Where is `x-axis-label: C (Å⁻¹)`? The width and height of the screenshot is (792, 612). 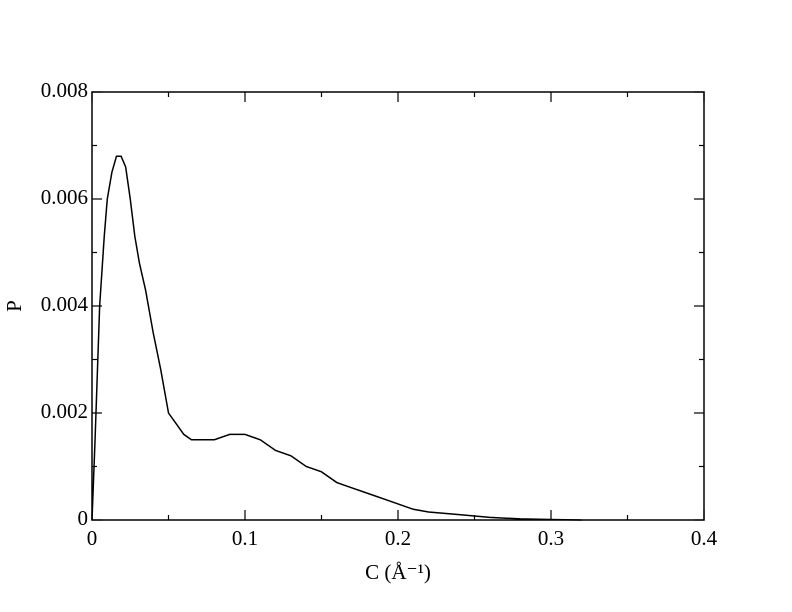
x-axis-label: C (Å⁻¹) is located at coordinates (398, 572).